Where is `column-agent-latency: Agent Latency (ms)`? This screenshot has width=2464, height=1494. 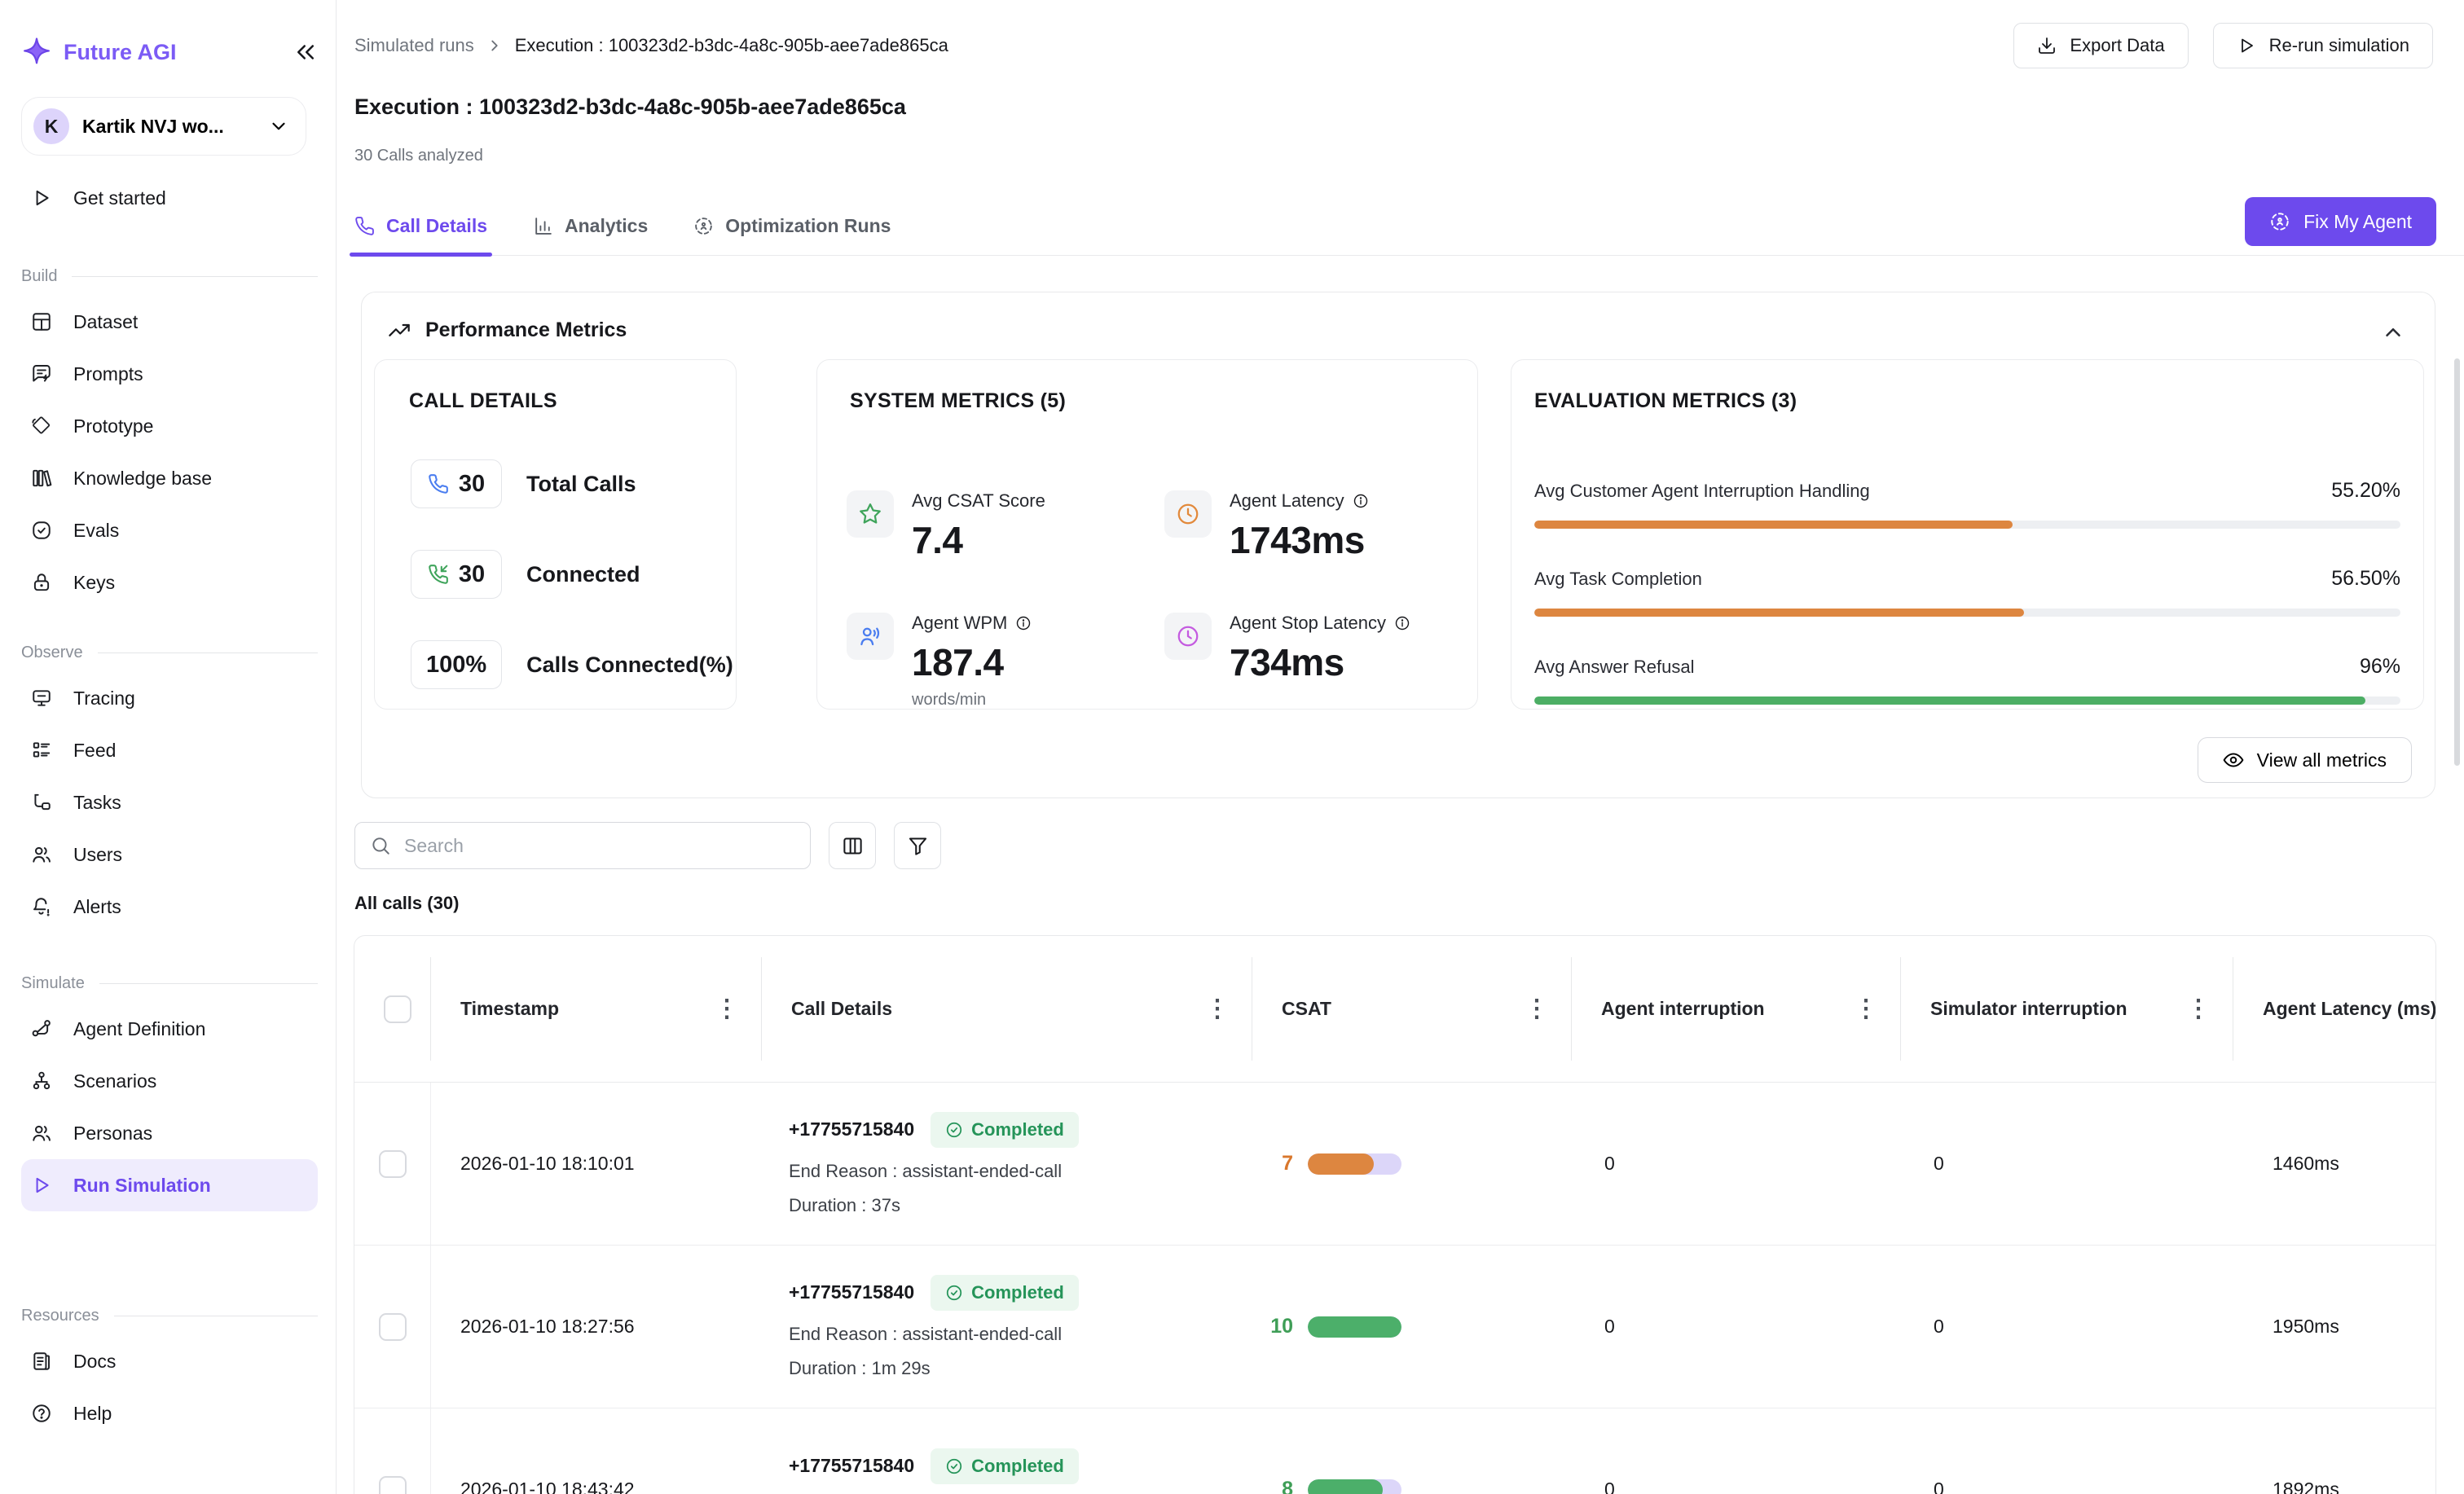
column-agent-latency: Agent Latency (ms) is located at coordinates (2349, 1008).